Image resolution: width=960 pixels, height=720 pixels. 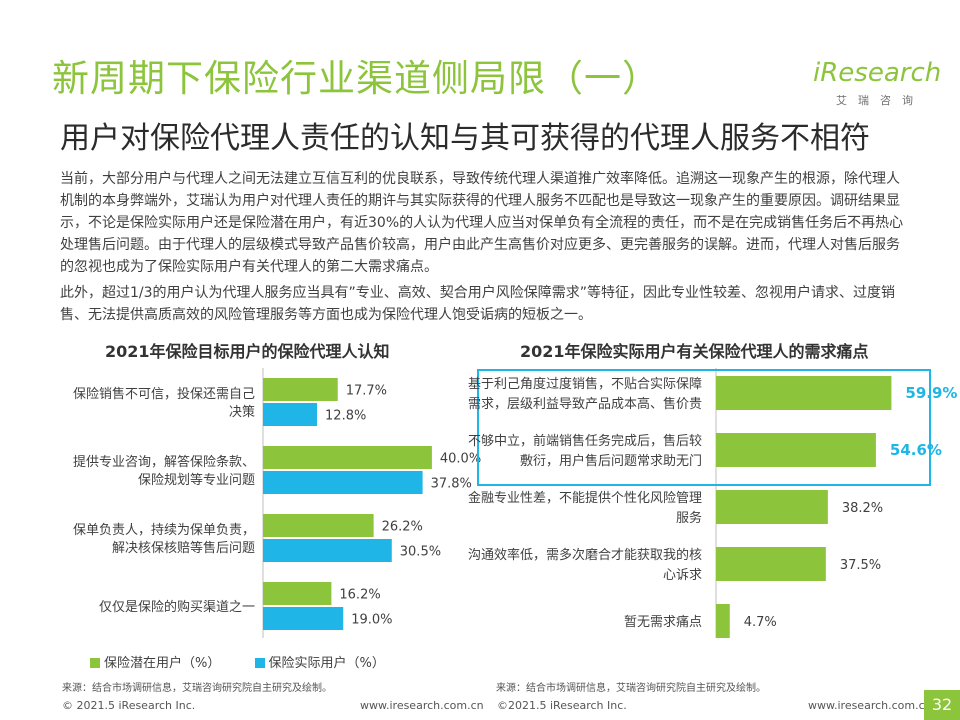 What do you see at coordinates (562, 705) in the screenshot?
I see `footer-copyright-right: ©2021.5 iResearch Inc.` at bounding box center [562, 705].